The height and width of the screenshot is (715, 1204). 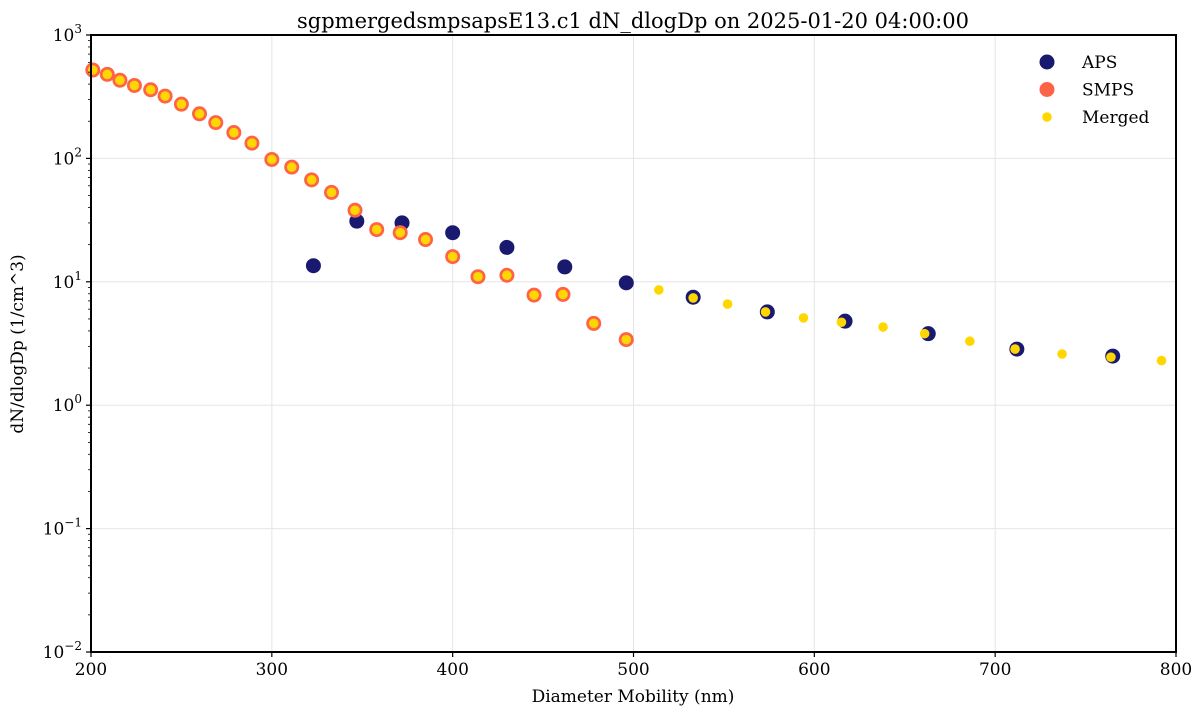 I want to click on x-axis-label: Diameter Mobility (nm), so click(x=633, y=697).